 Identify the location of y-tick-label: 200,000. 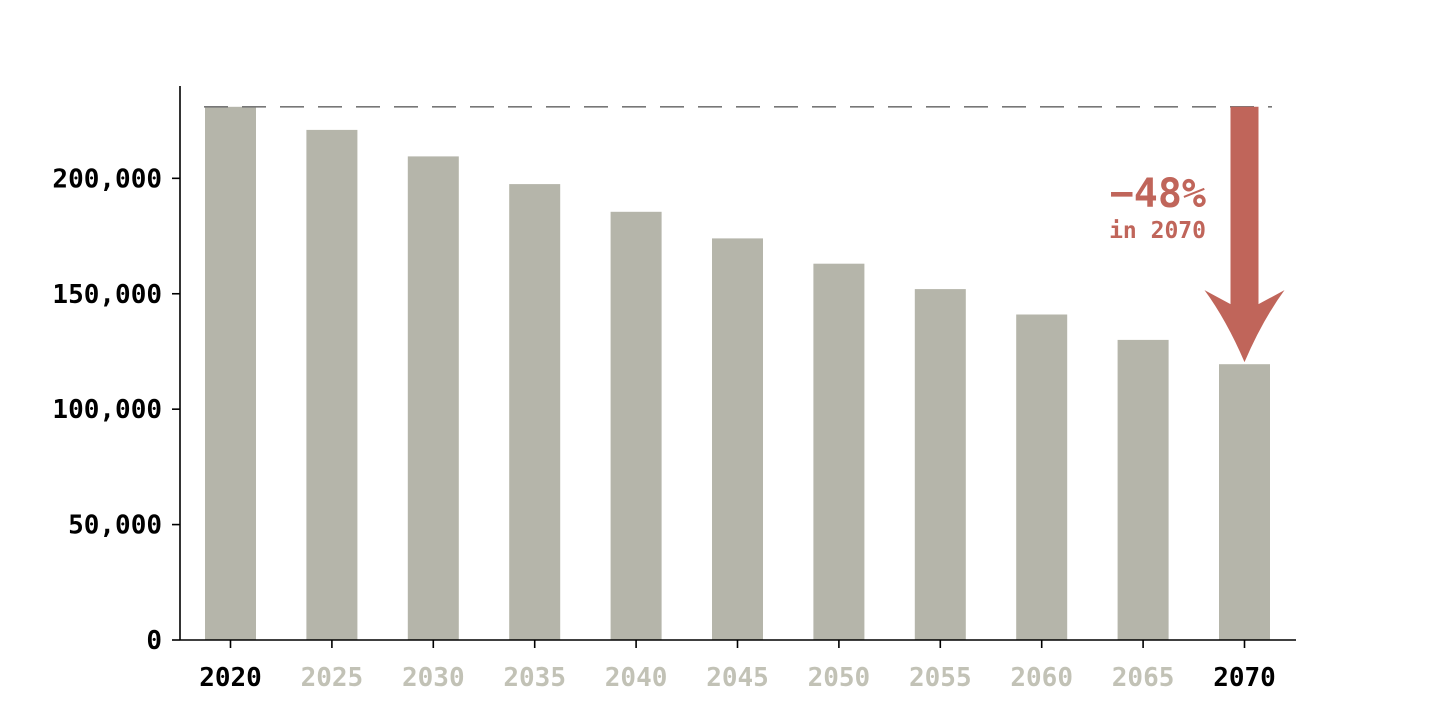
(107, 179).